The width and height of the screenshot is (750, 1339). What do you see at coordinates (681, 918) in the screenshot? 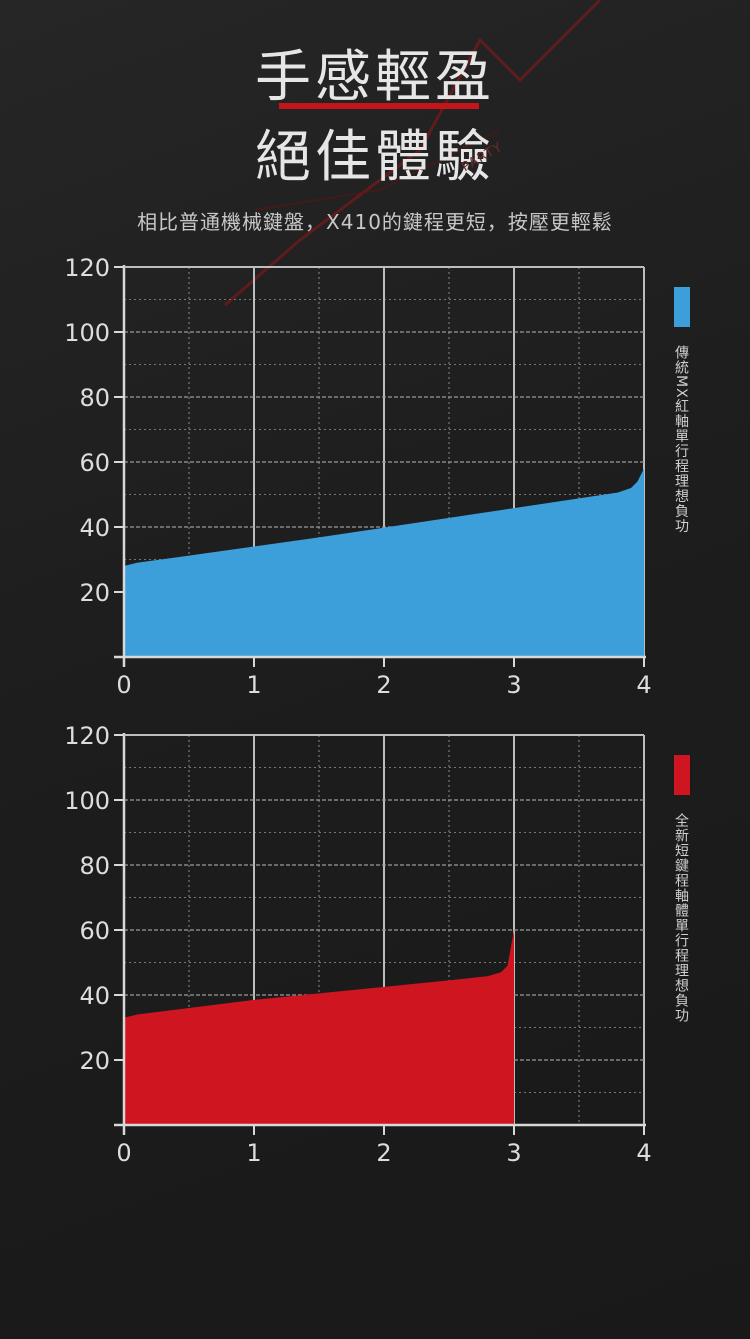
I see `legend-label: 全新短鍵程軸體單行程理想負功` at bounding box center [681, 918].